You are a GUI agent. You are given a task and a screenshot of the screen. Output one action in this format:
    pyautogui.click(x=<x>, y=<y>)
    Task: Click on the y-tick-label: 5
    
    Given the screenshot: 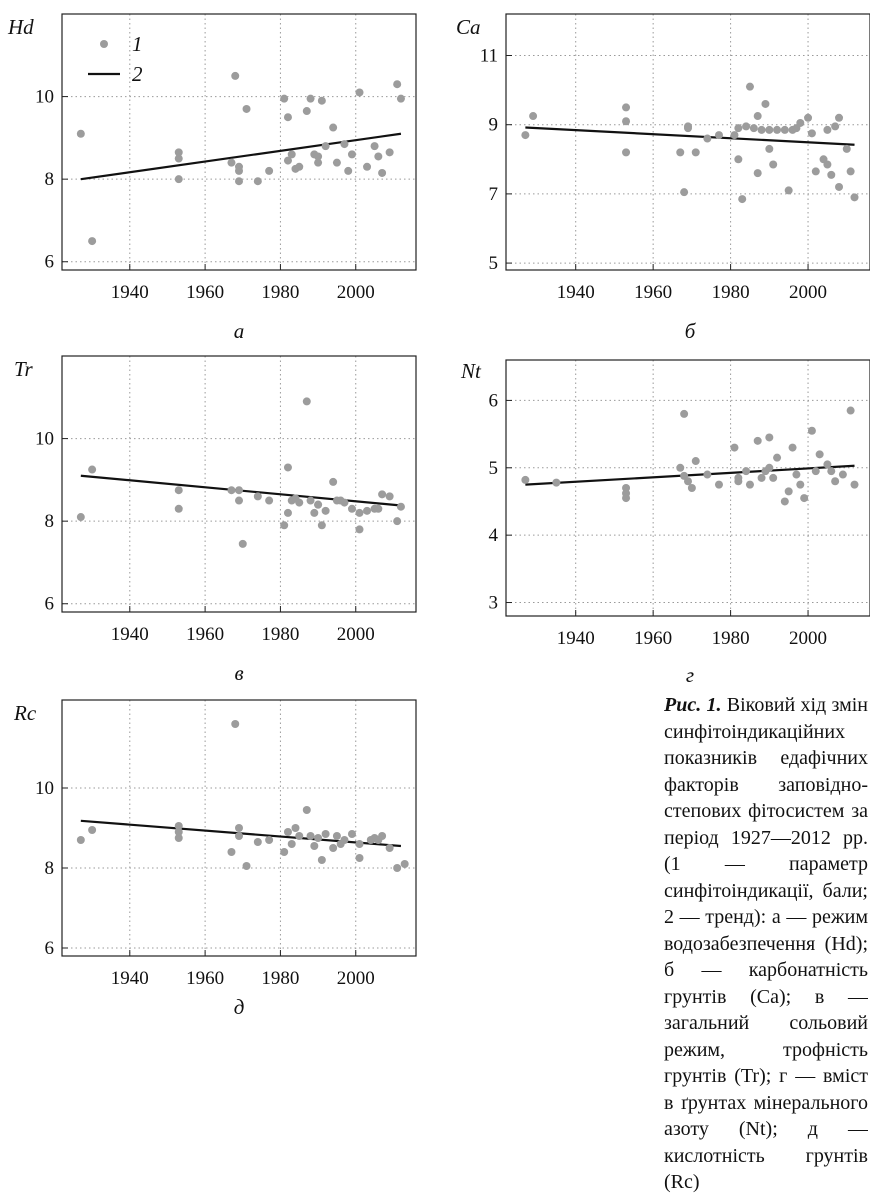 What is the action you would take?
    pyautogui.click(x=494, y=468)
    